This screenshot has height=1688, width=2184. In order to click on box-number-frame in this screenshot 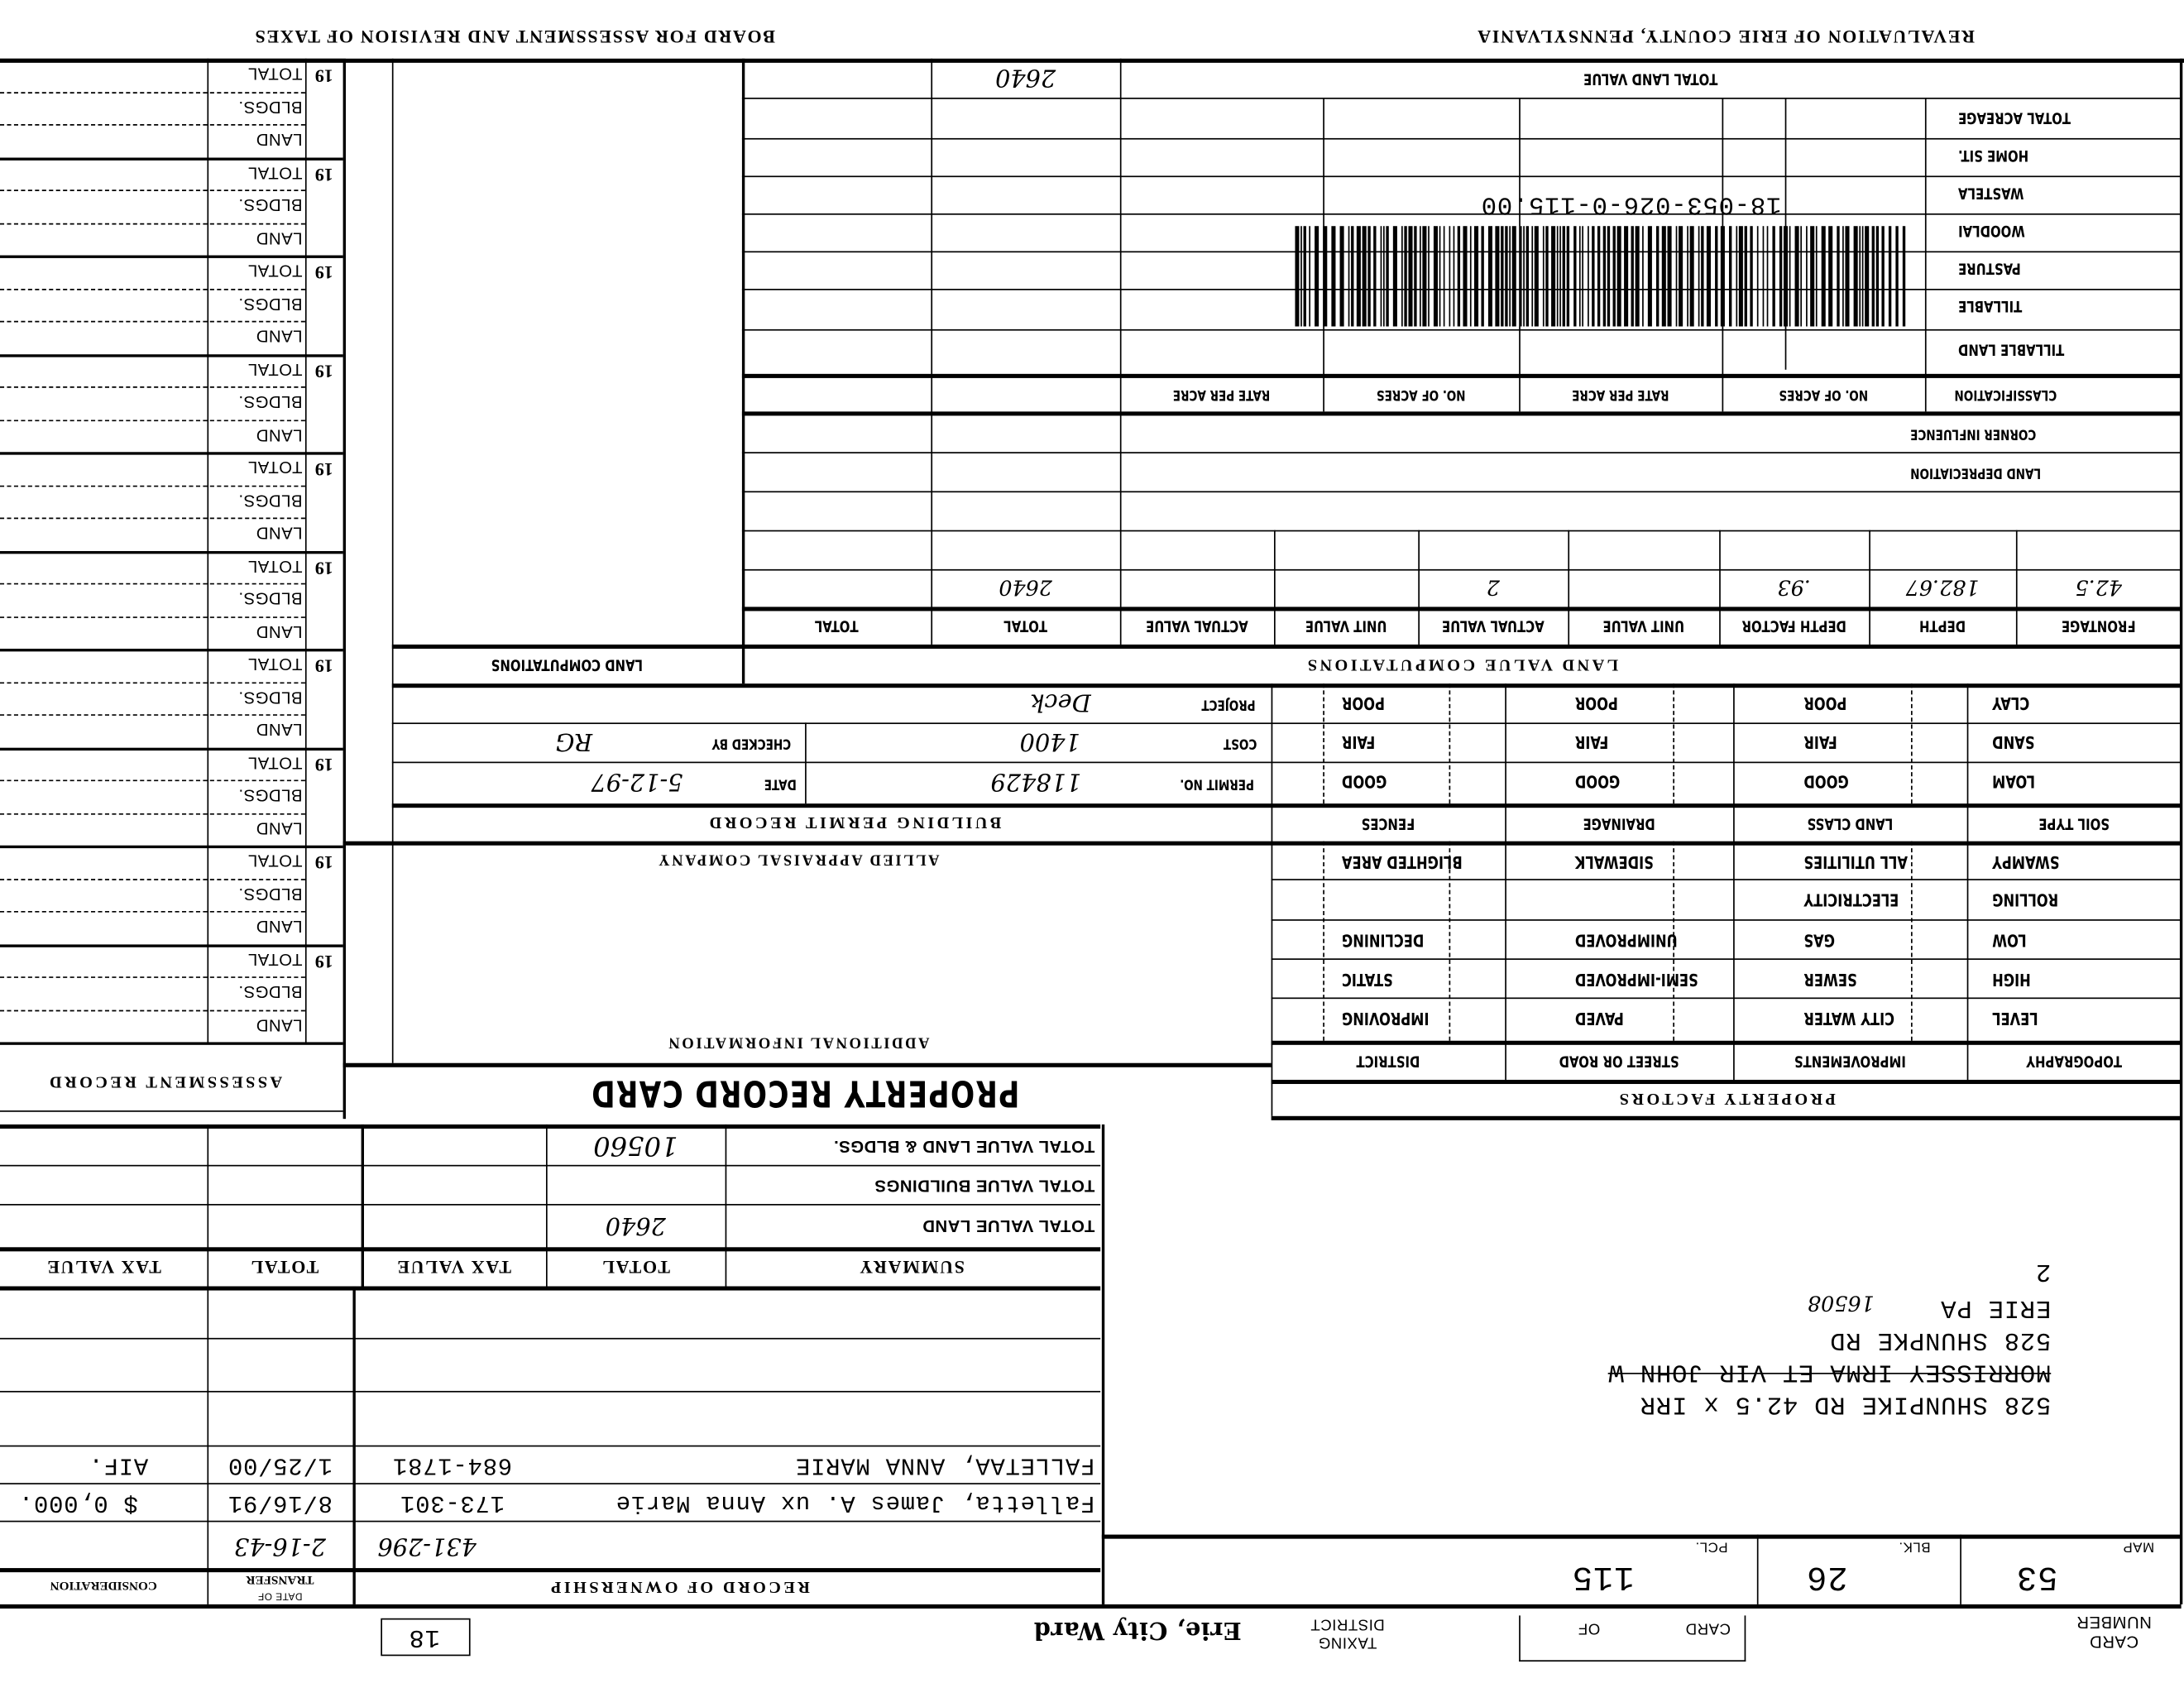, I will do `click(426, 1637)`.